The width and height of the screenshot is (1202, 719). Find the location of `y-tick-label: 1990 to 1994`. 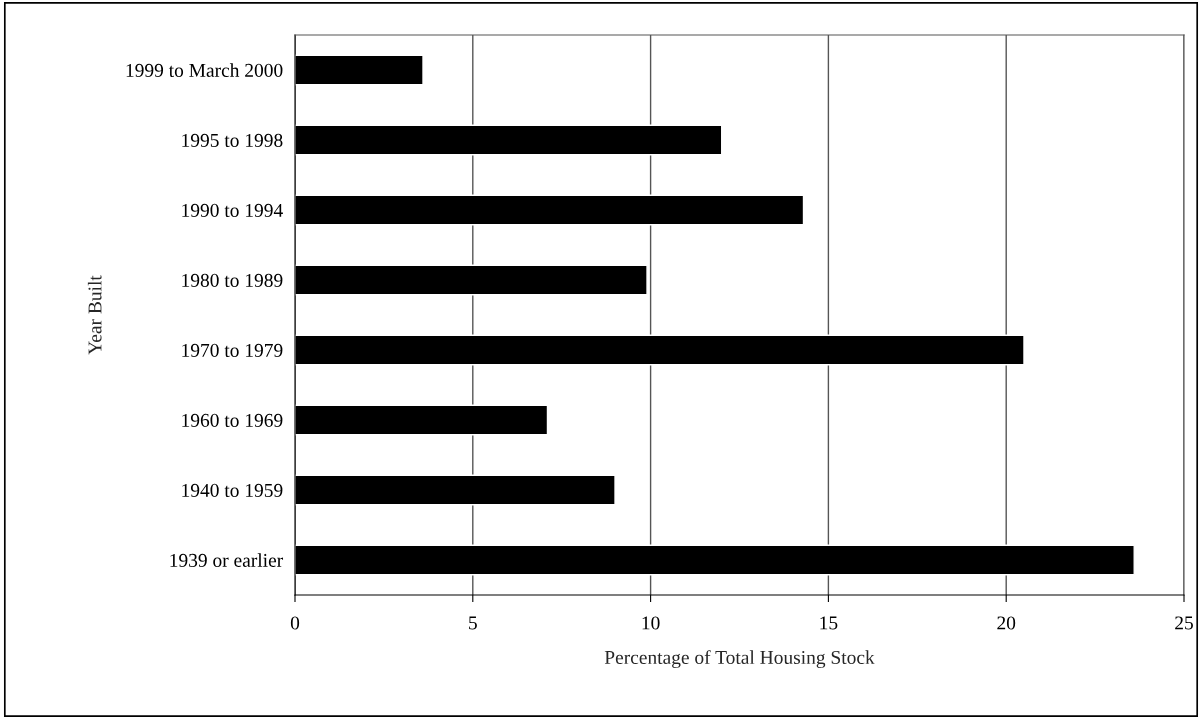

y-tick-label: 1990 to 1994 is located at coordinates (232, 210).